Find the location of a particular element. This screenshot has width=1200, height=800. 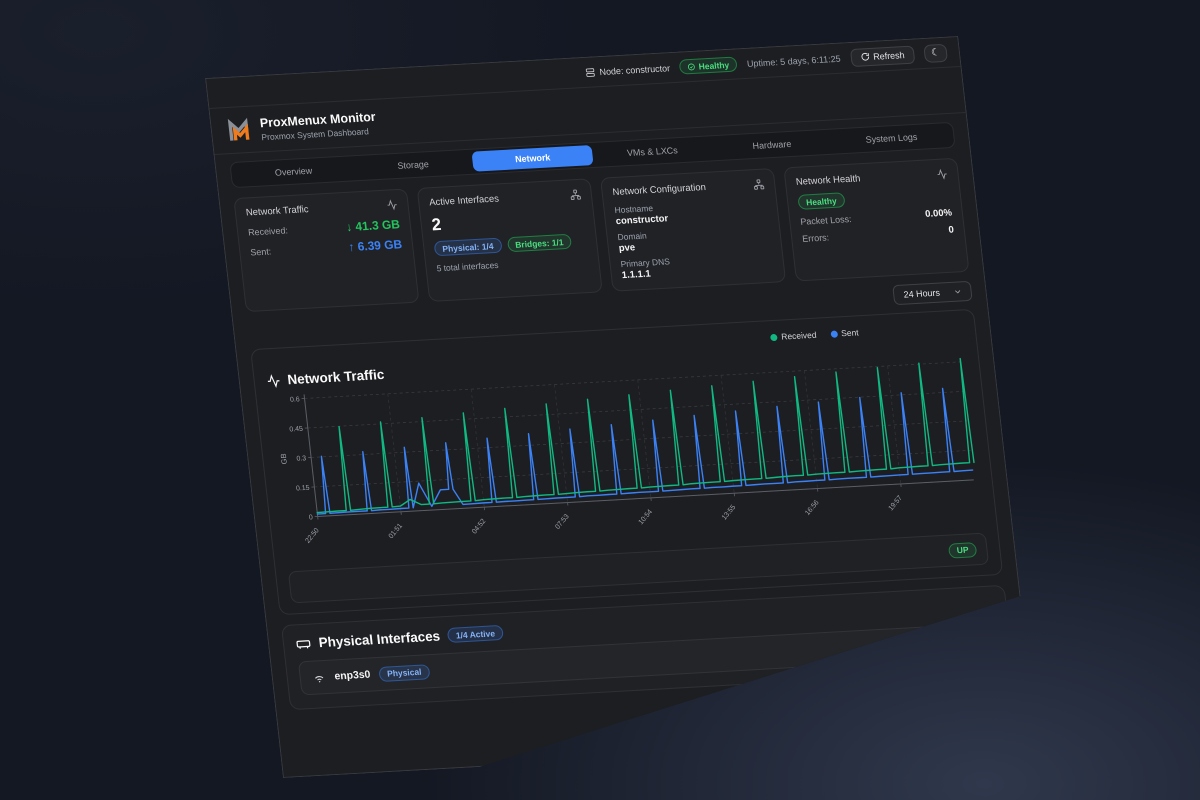

tab-vms-lxcs: VMs & LXCs is located at coordinates (652, 152).